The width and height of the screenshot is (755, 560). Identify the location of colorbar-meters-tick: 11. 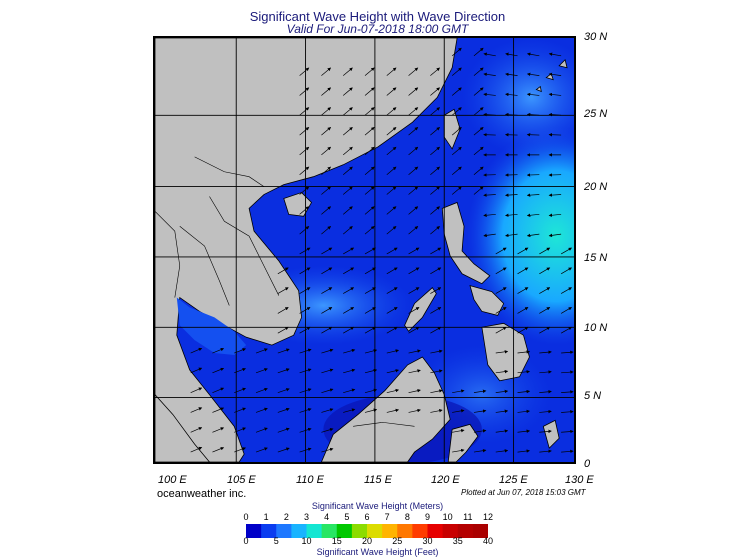
(468, 517).